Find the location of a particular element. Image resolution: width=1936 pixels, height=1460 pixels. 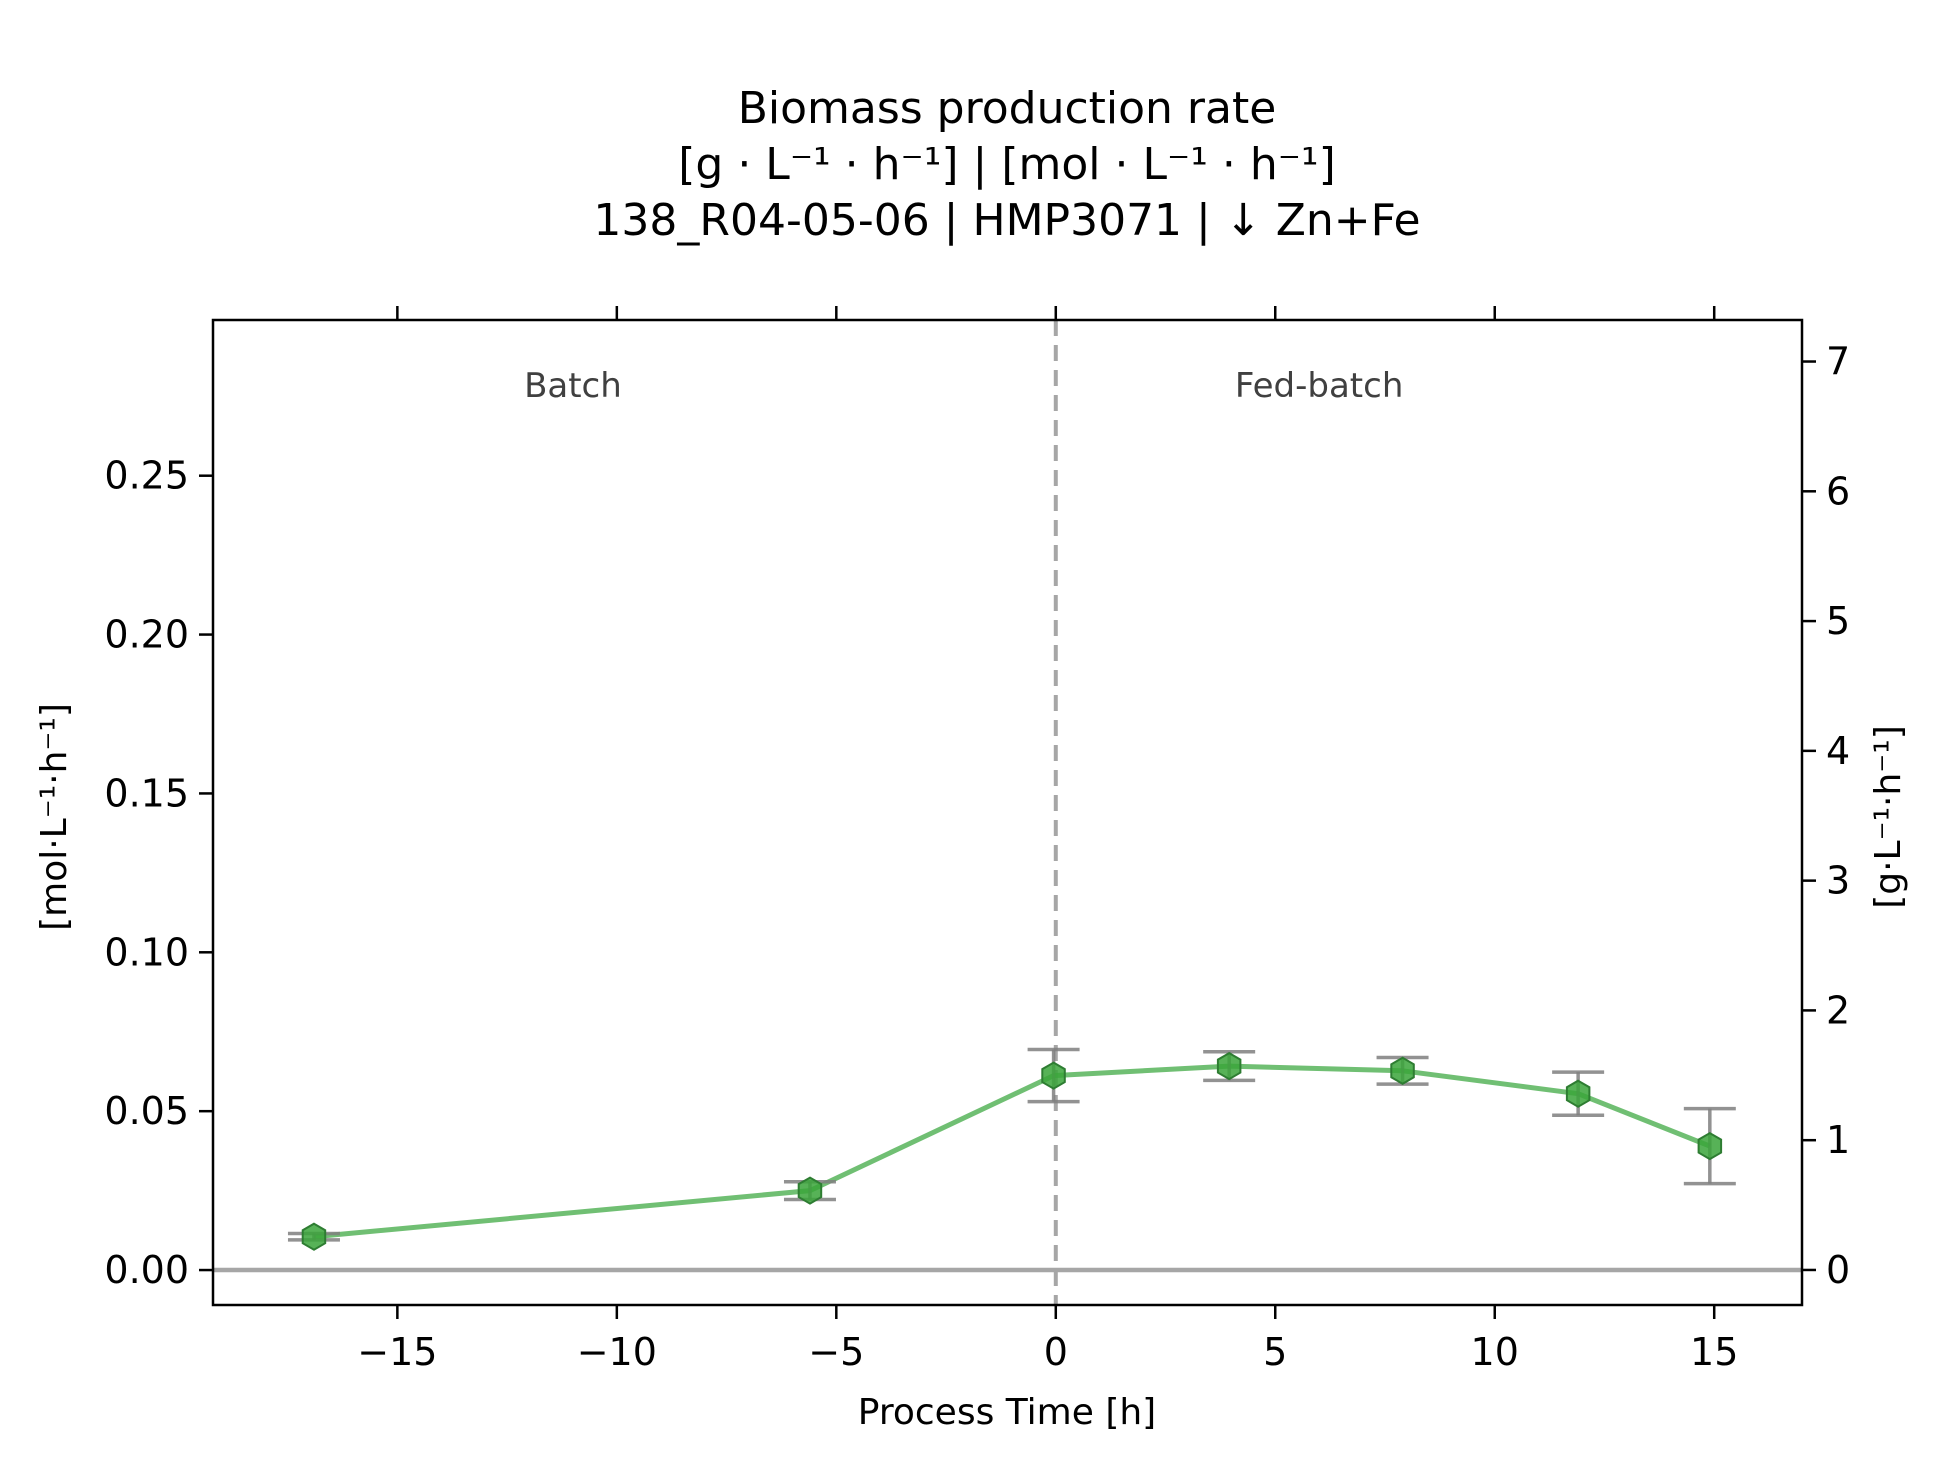

y-left-tick-label: 0.20 is located at coordinates (146, 635).